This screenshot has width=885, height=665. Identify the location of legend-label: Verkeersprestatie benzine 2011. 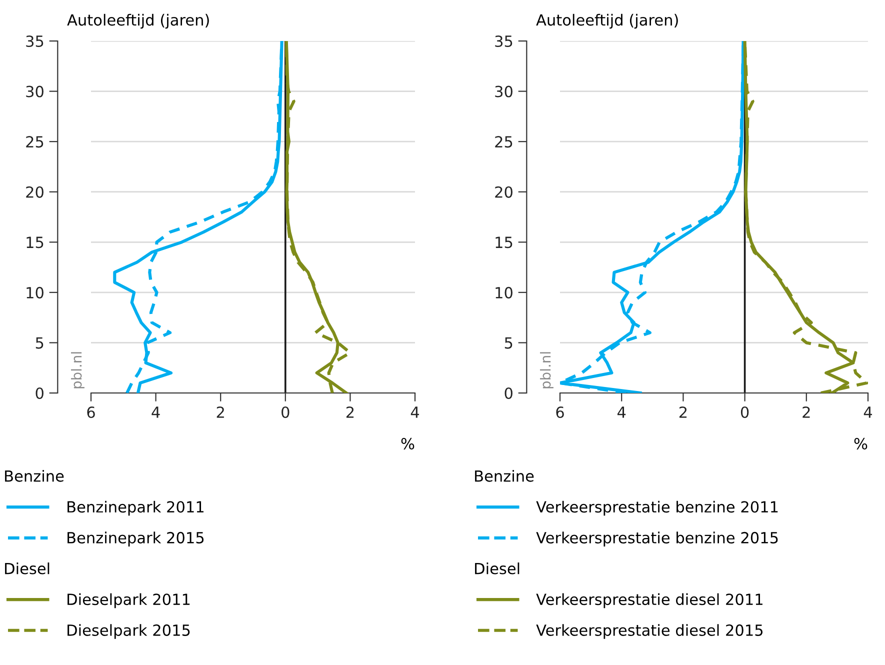
(657, 508).